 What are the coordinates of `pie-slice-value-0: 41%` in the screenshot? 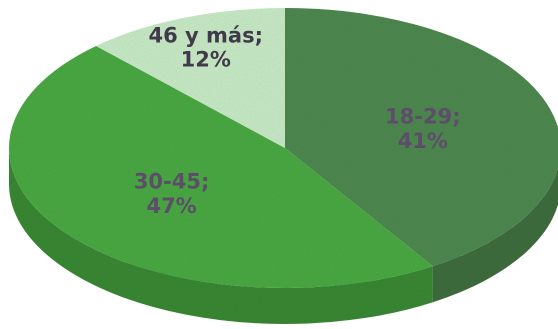 It's located at (423, 141).